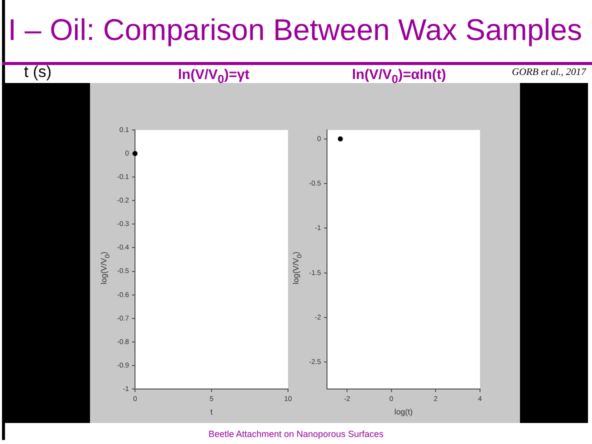  What do you see at coordinates (403, 411) in the screenshot?
I see `x-axis-title: log(t)` at bounding box center [403, 411].